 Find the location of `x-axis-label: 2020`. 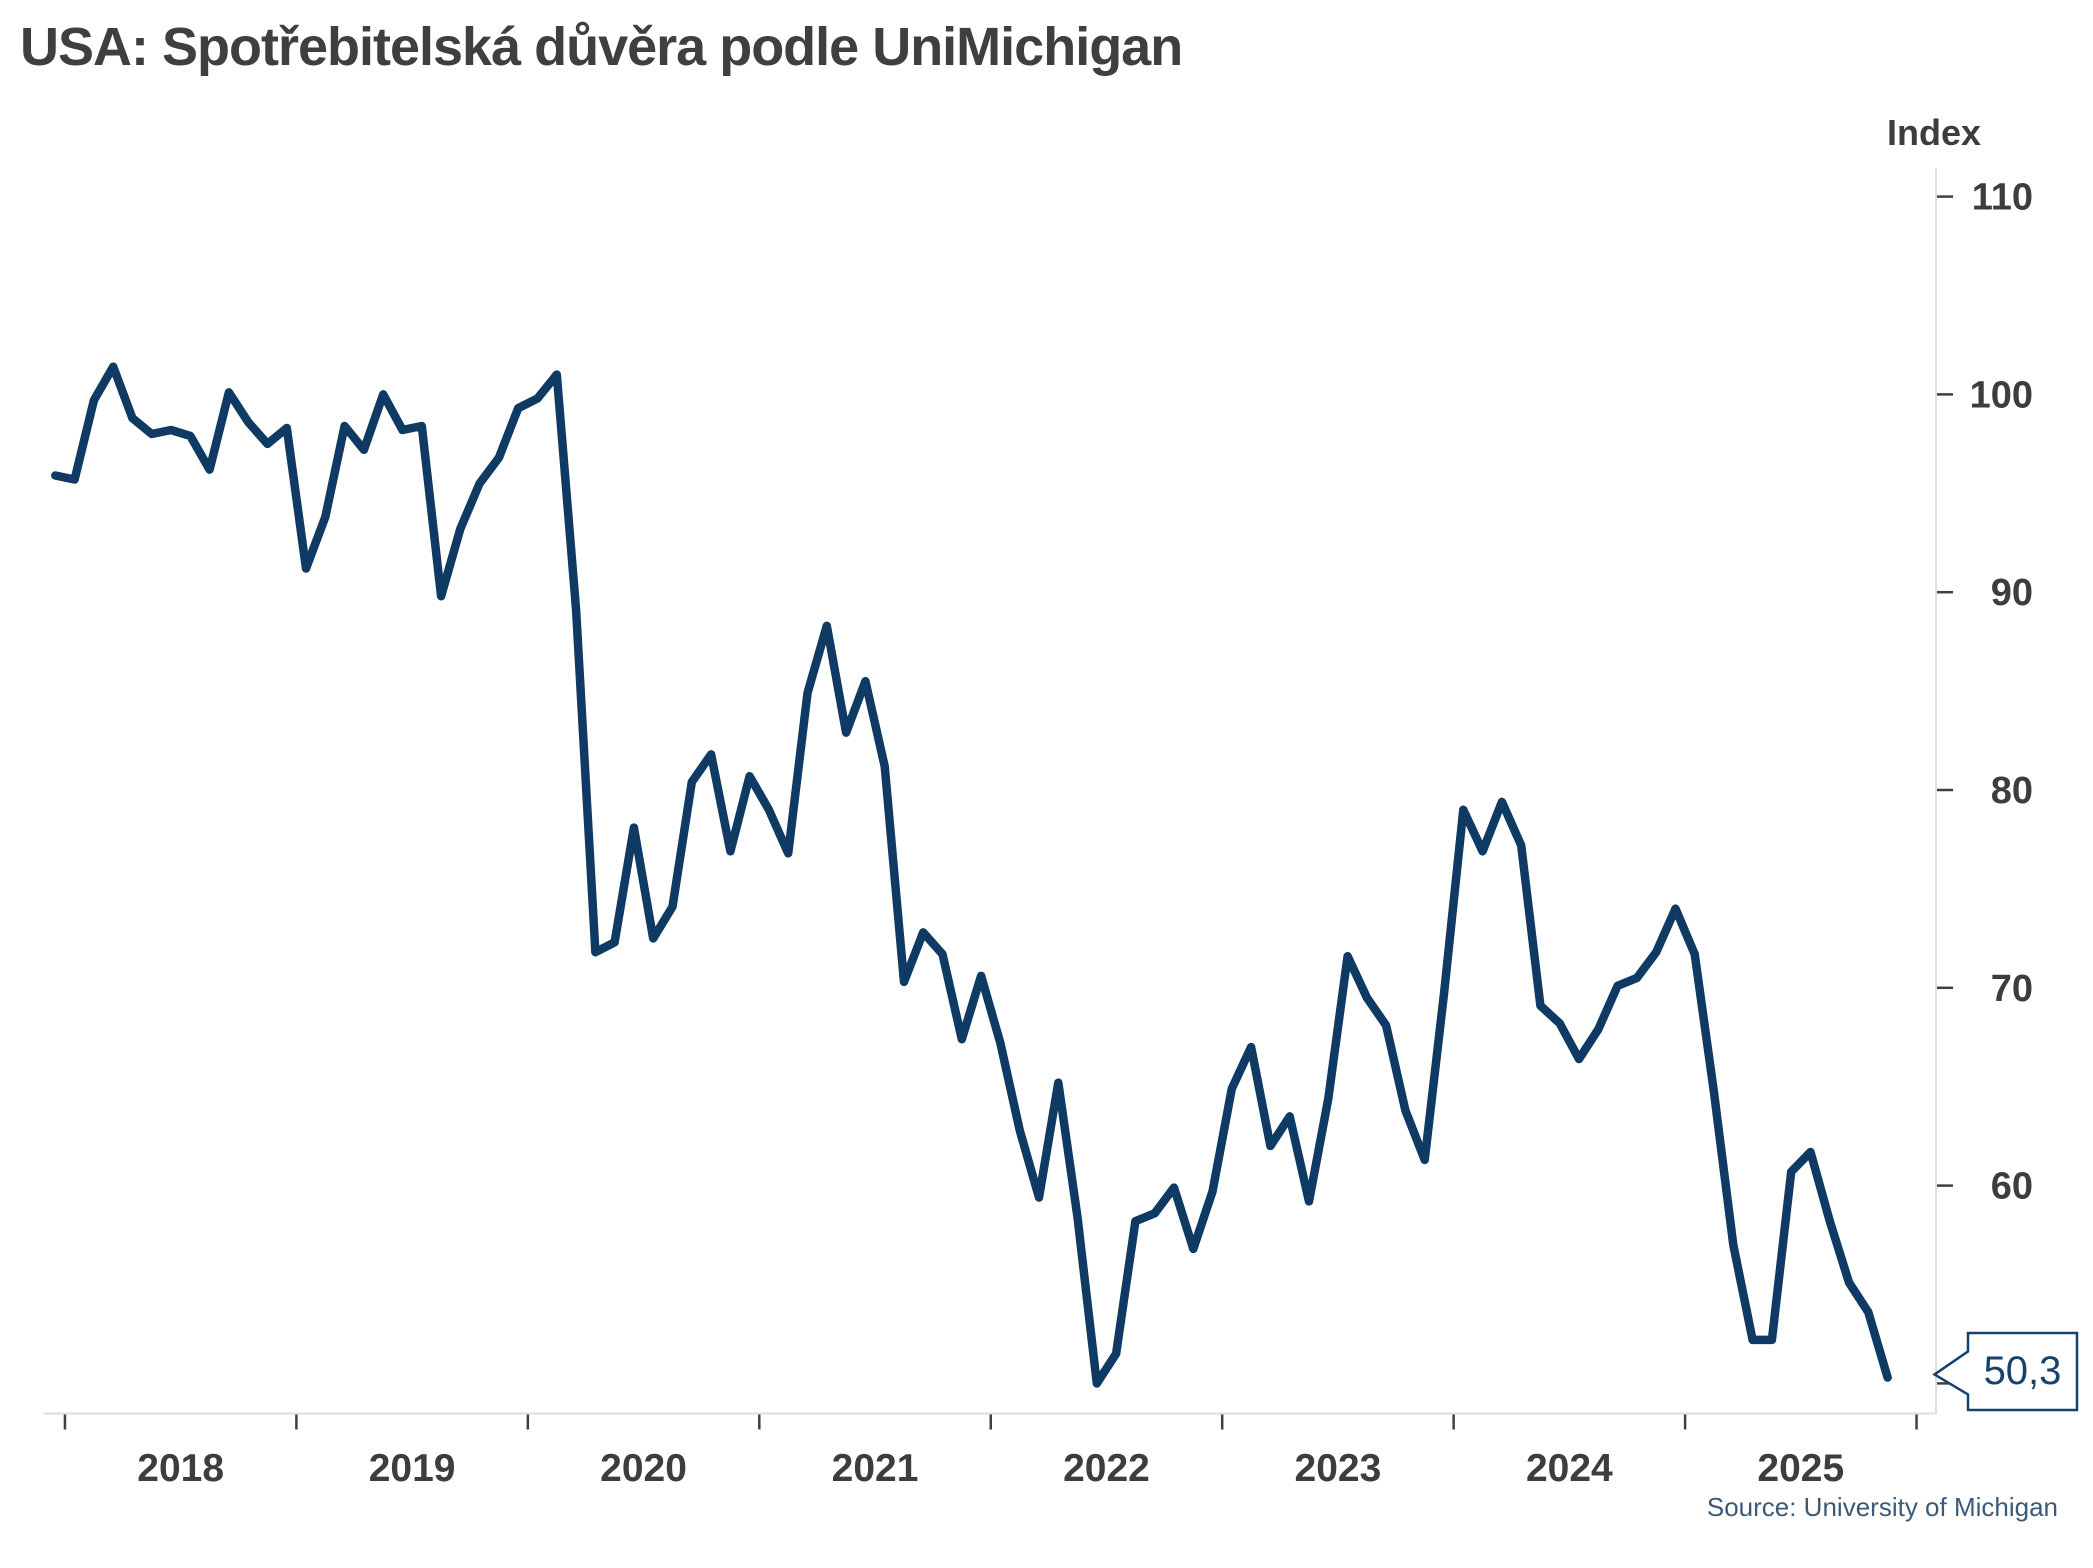

x-axis-label: 2020 is located at coordinates (643, 1468).